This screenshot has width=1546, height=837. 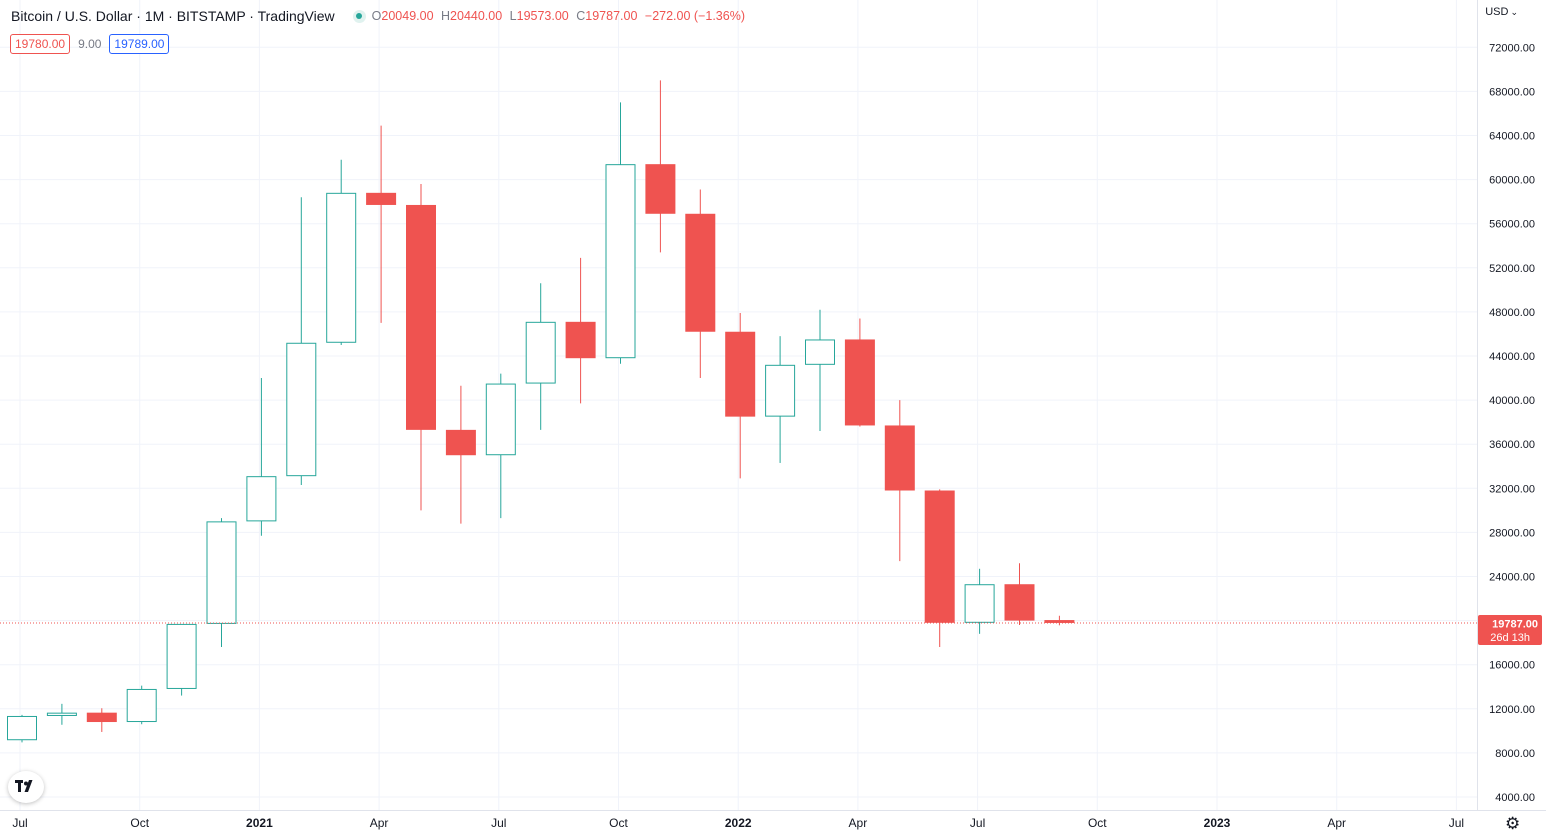 I want to click on last-price-tag: 19787.00 26d 13h, so click(x=1510, y=630).